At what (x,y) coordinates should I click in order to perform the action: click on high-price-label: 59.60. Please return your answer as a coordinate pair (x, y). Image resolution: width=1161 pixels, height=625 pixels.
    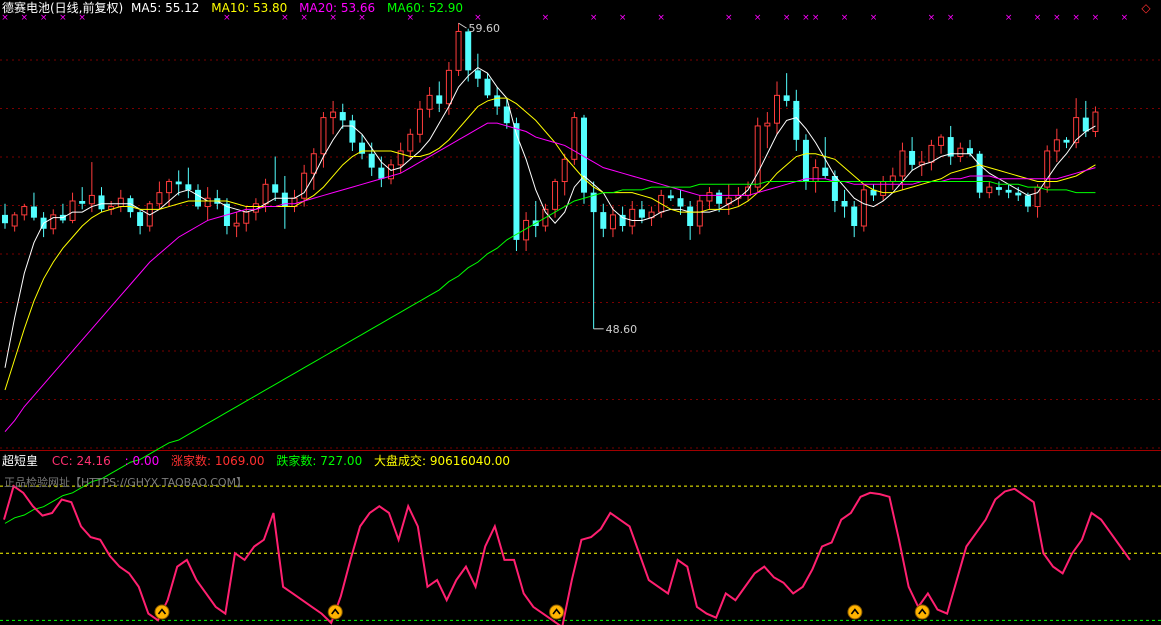
    Looking at the image, I should click on (485, 28).